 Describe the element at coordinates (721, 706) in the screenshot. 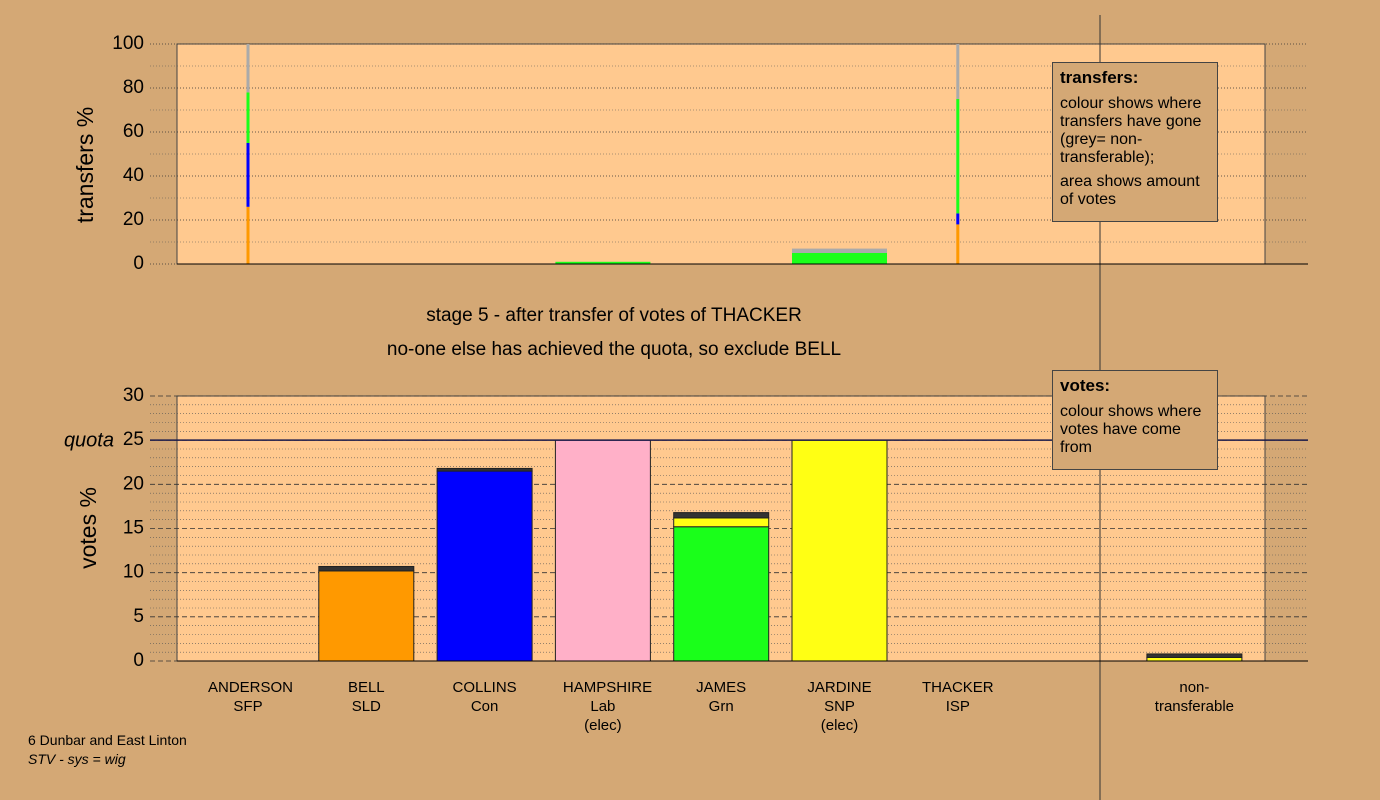

I see `party: Grn` at that location.